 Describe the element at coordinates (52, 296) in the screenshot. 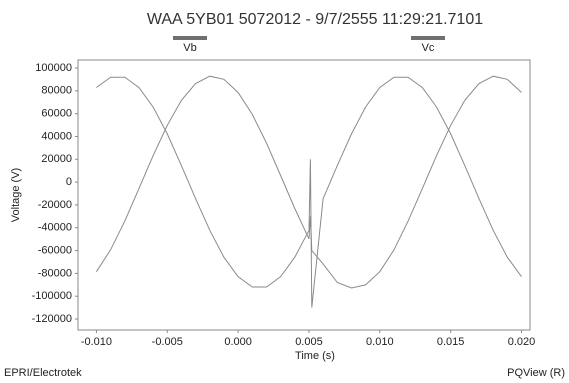

I see `y-tick-label: -100000` at that location.